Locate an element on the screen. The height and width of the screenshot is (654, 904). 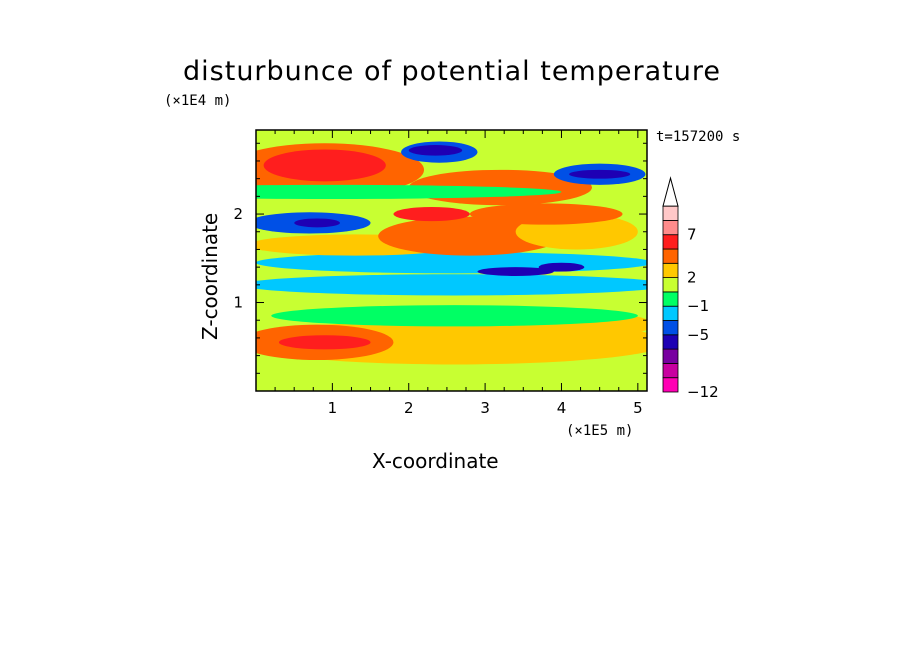
x-unit-label: (×1E5 m) is located at coordinates (600, 431).